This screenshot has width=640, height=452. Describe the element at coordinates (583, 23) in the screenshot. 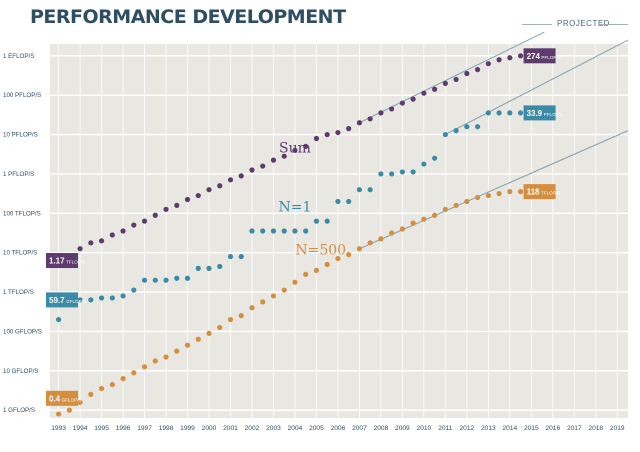

I see `projected-label: PROJECTED` at that location.